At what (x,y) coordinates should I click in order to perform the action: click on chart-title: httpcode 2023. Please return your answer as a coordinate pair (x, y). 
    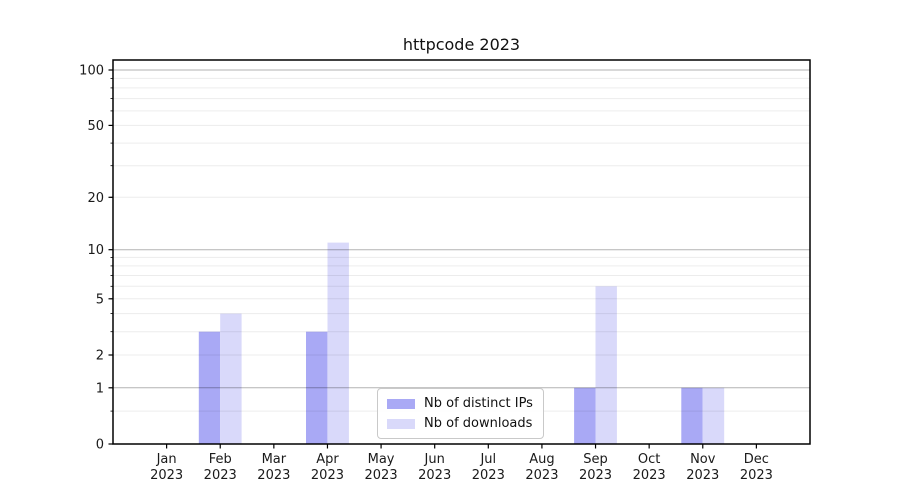
    Looking at the image, I should click on (461, 44).